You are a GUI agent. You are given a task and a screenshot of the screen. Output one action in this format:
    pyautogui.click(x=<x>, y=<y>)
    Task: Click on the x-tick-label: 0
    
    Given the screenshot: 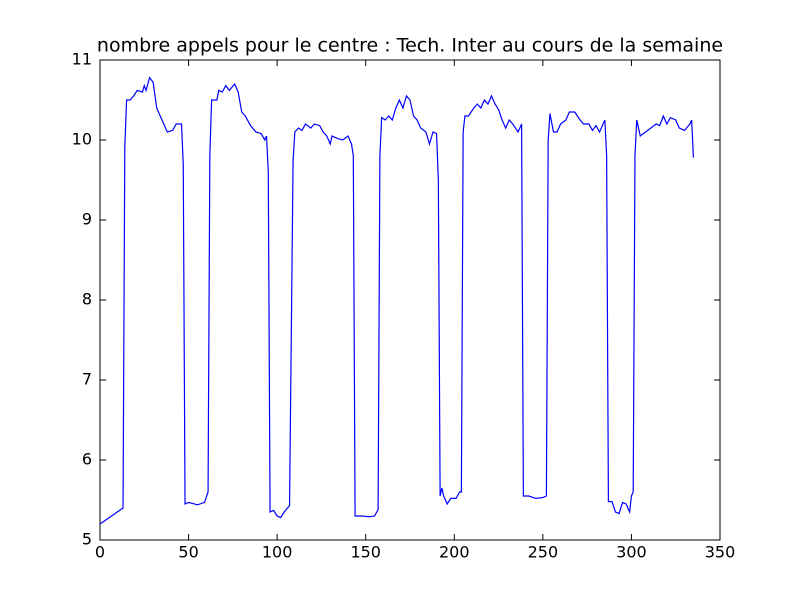 What is the action you would take?
    pyautogui.click(x=100, y=552)
    